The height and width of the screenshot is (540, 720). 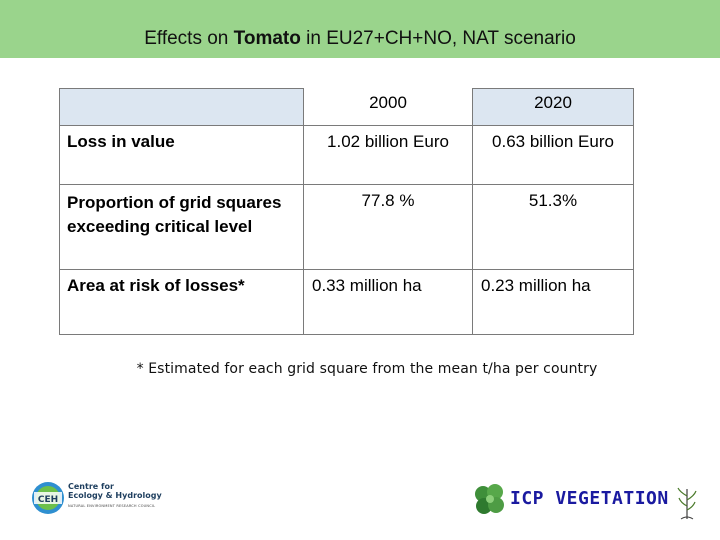 What do you see at coordinates (115, 495) in the screenshot?
I see `ceh-name-line2: Ecology & Hydrology` at bounding box center [115, 495].